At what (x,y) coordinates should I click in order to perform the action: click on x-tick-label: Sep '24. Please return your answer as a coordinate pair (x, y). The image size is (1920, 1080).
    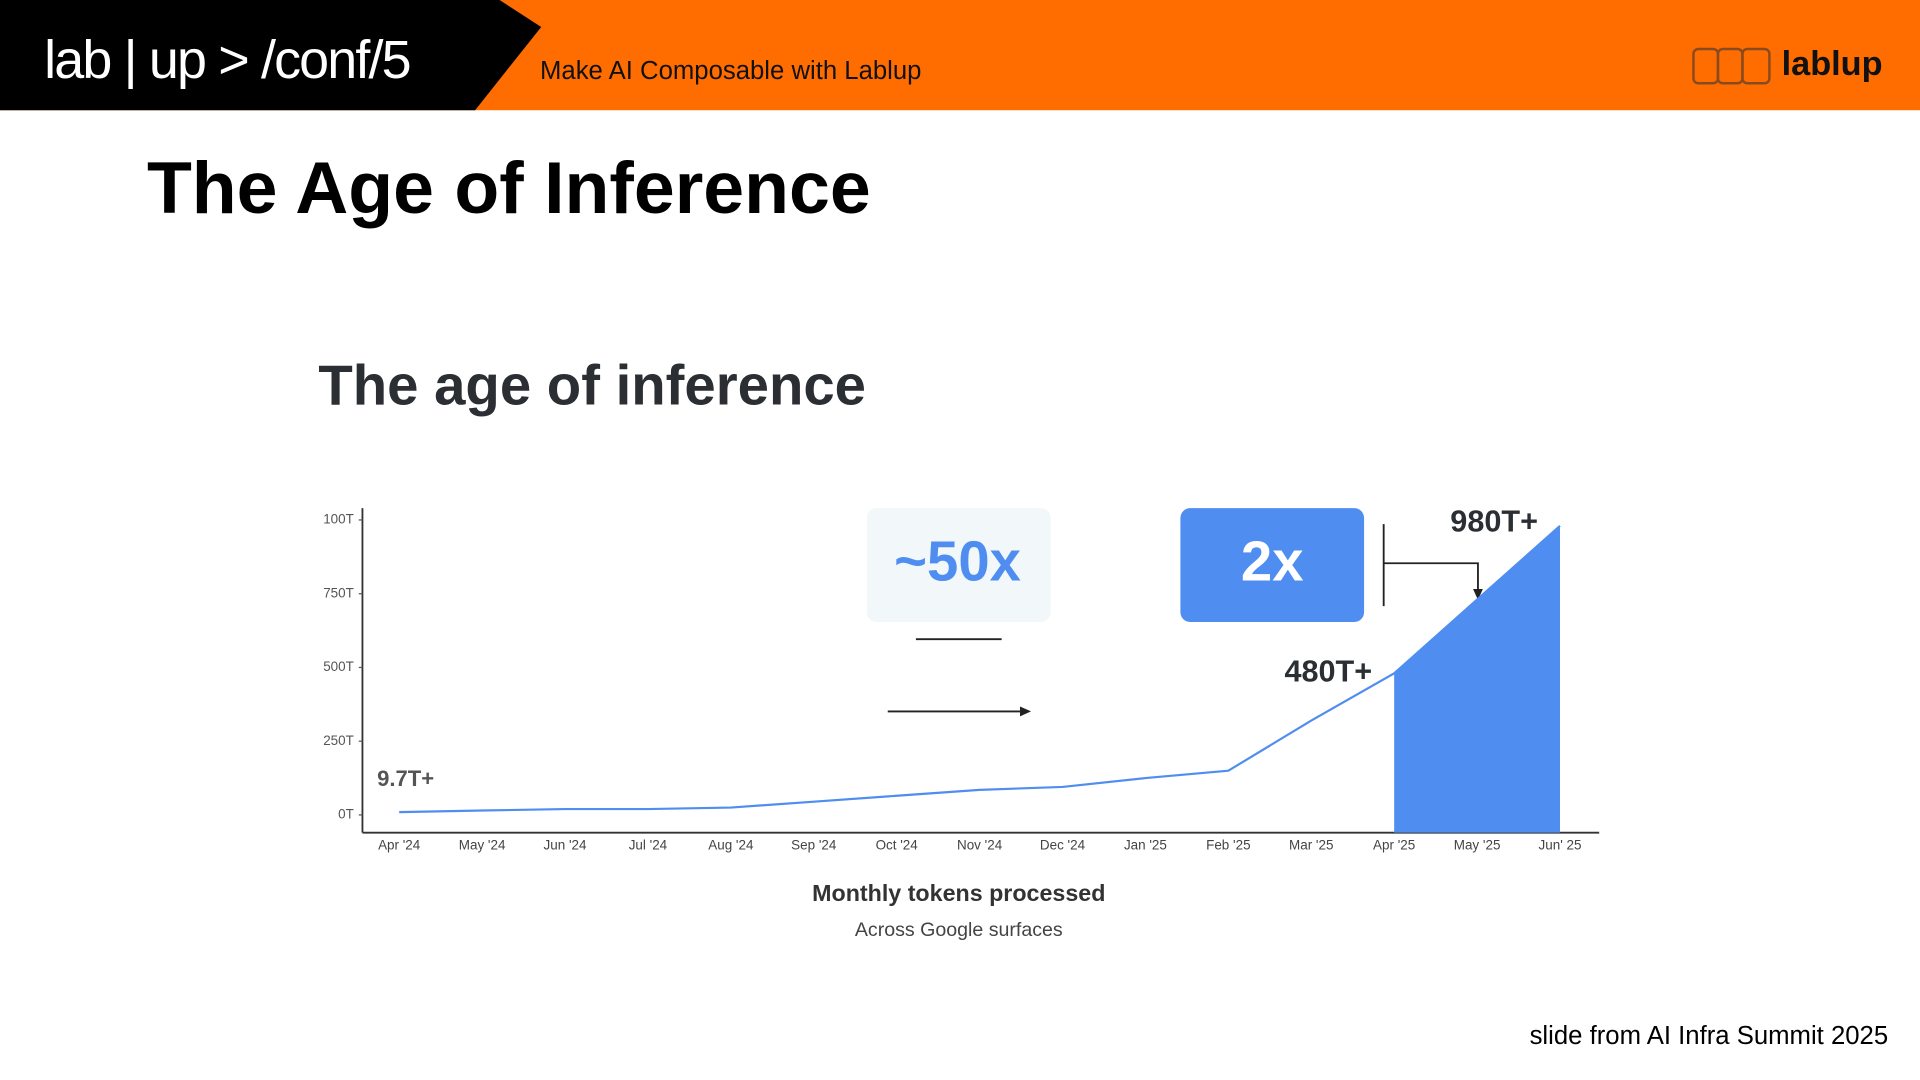
    Looking at the image, I should click on (814, 845).